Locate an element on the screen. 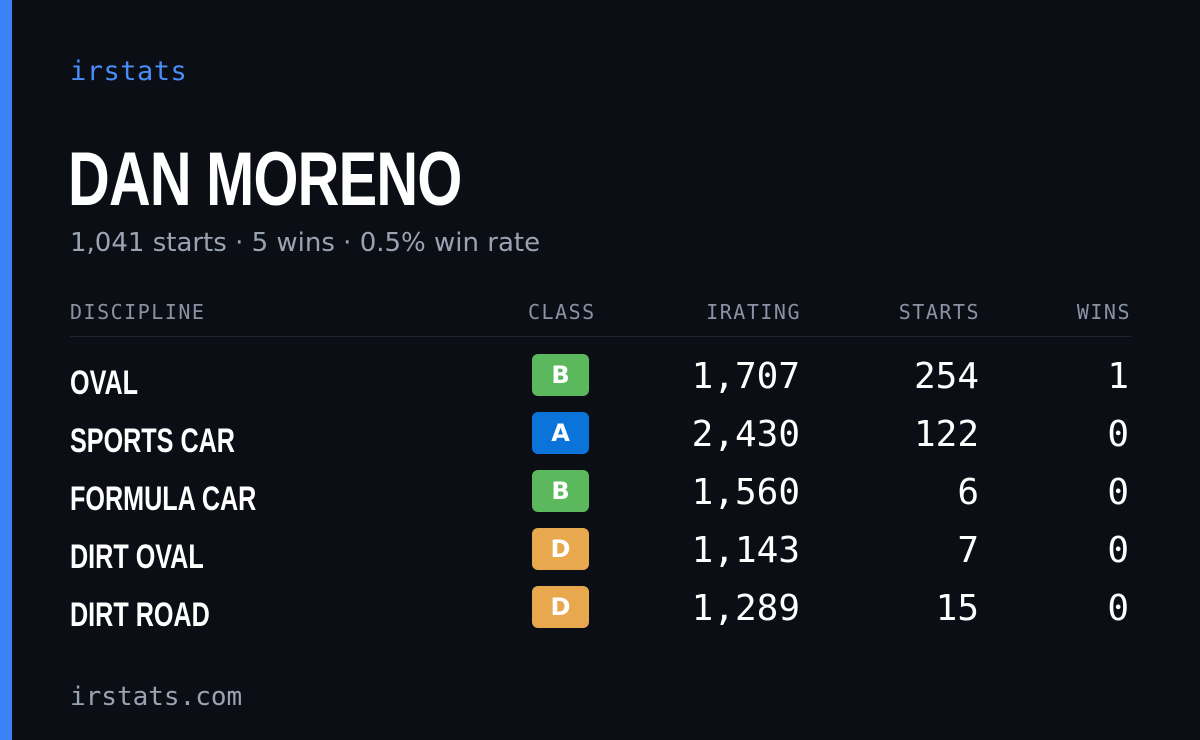  column-header-irating: IRATING is located at coordinates (753, 312).